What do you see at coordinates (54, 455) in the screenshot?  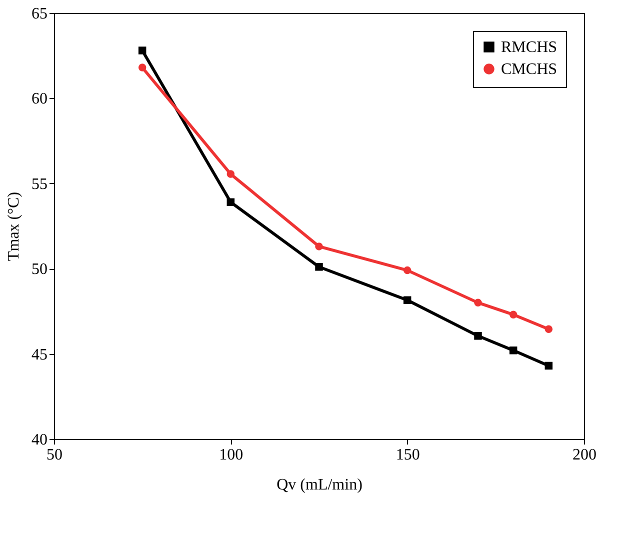 I see `x-tick-label: 50` at bounding box center [54, 455].